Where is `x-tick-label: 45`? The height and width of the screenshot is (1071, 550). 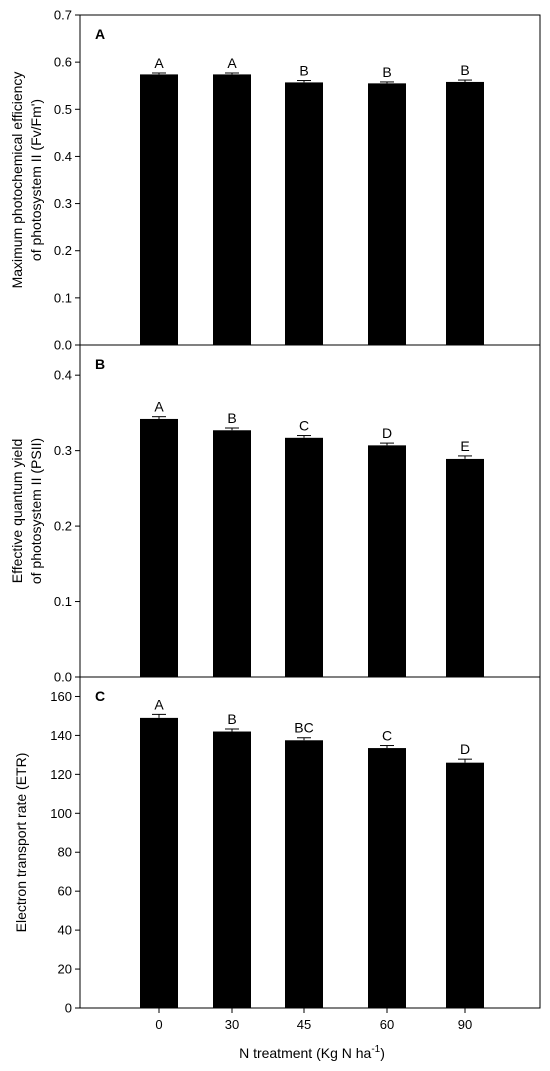
x-tick-label: 45 is located at coordinates (304, 1024).